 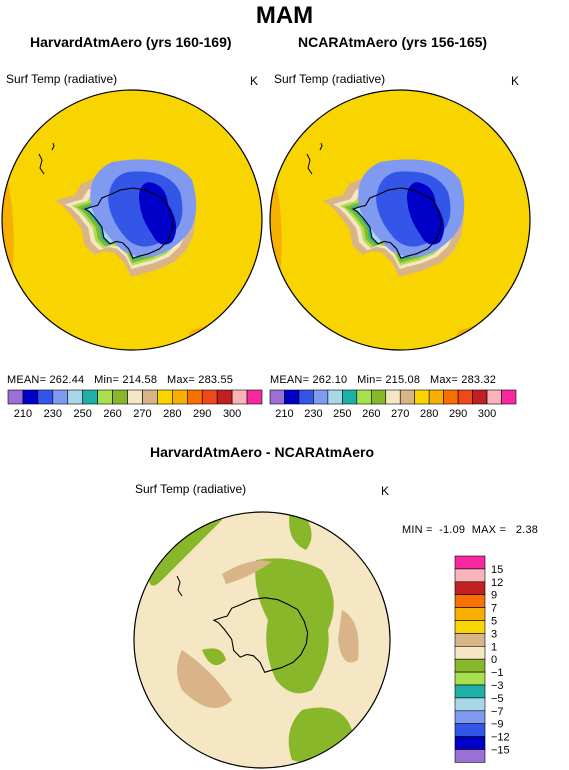 I want to click on max-value: 283.55, so click(x=216, y=380).